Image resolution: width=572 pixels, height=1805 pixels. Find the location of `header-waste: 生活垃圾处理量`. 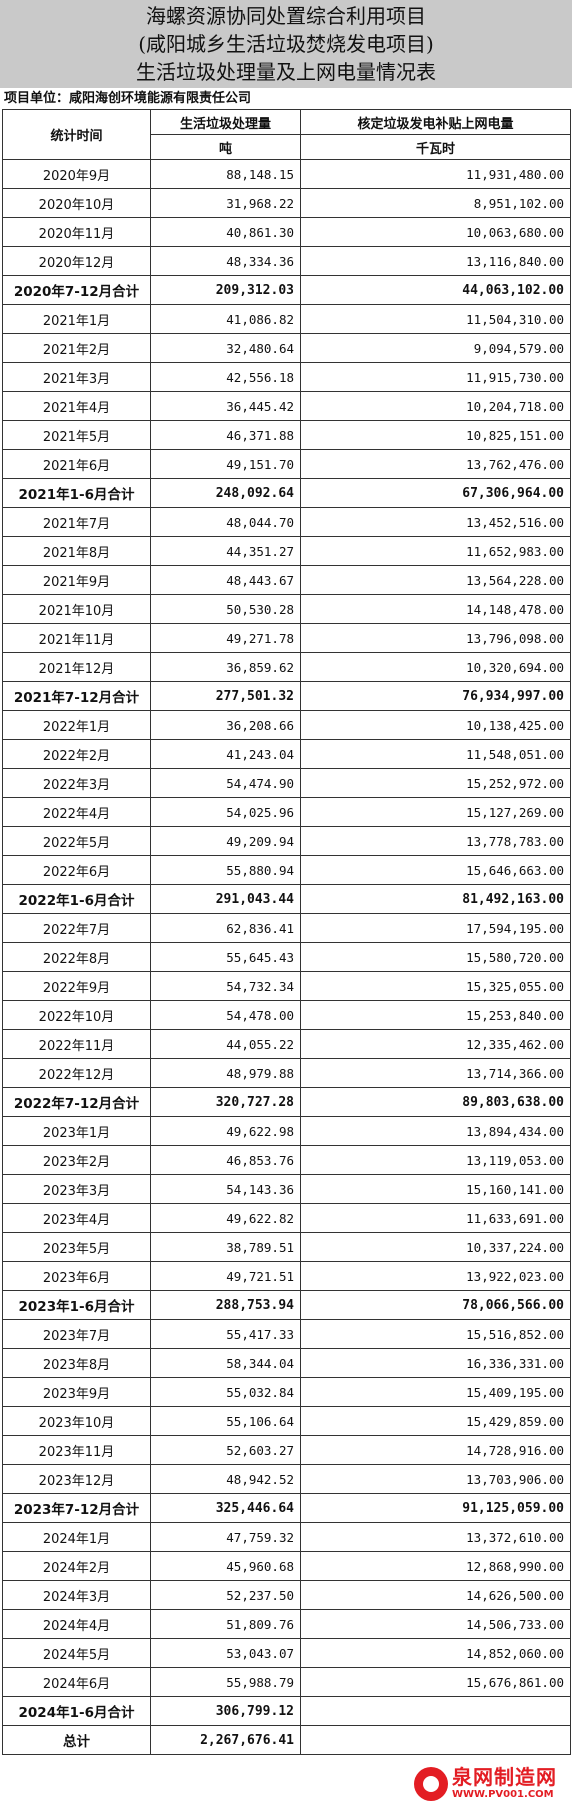

header-waste: 生活垃圾处理量 is located at coordinates (225, 122).